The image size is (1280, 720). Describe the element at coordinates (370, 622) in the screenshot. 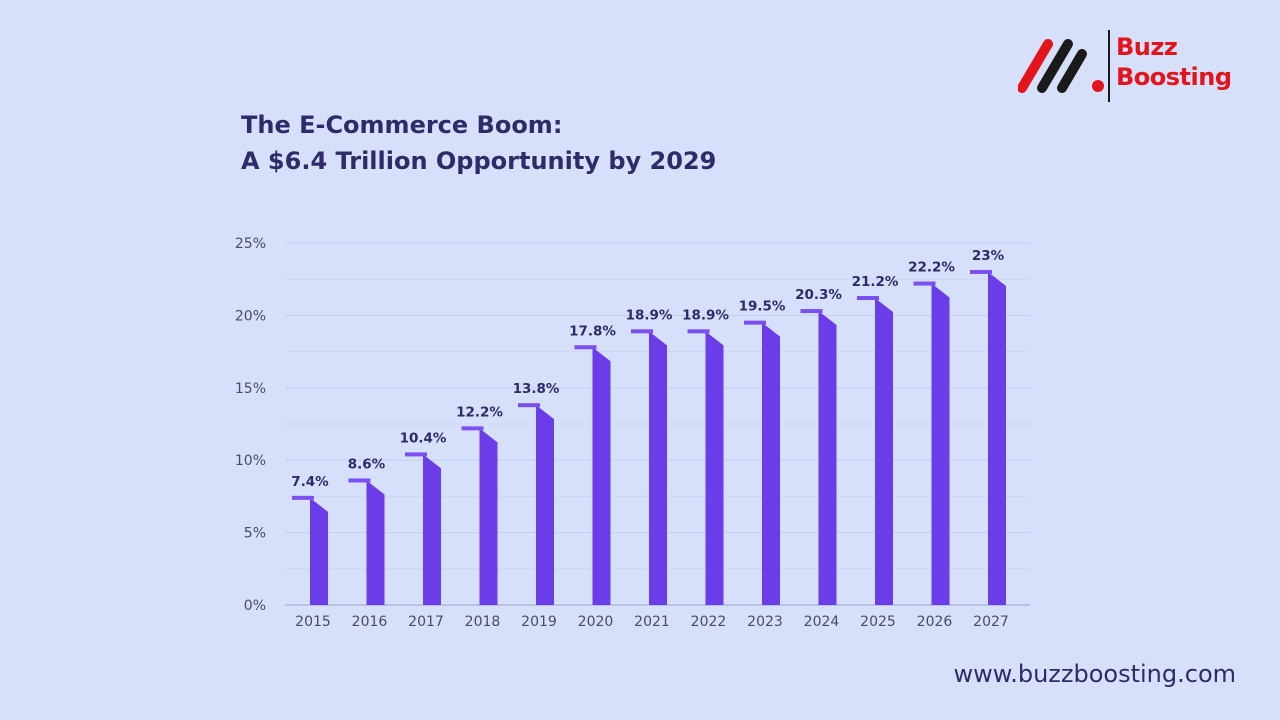

I see `x-tick-label: 2016` at that location.